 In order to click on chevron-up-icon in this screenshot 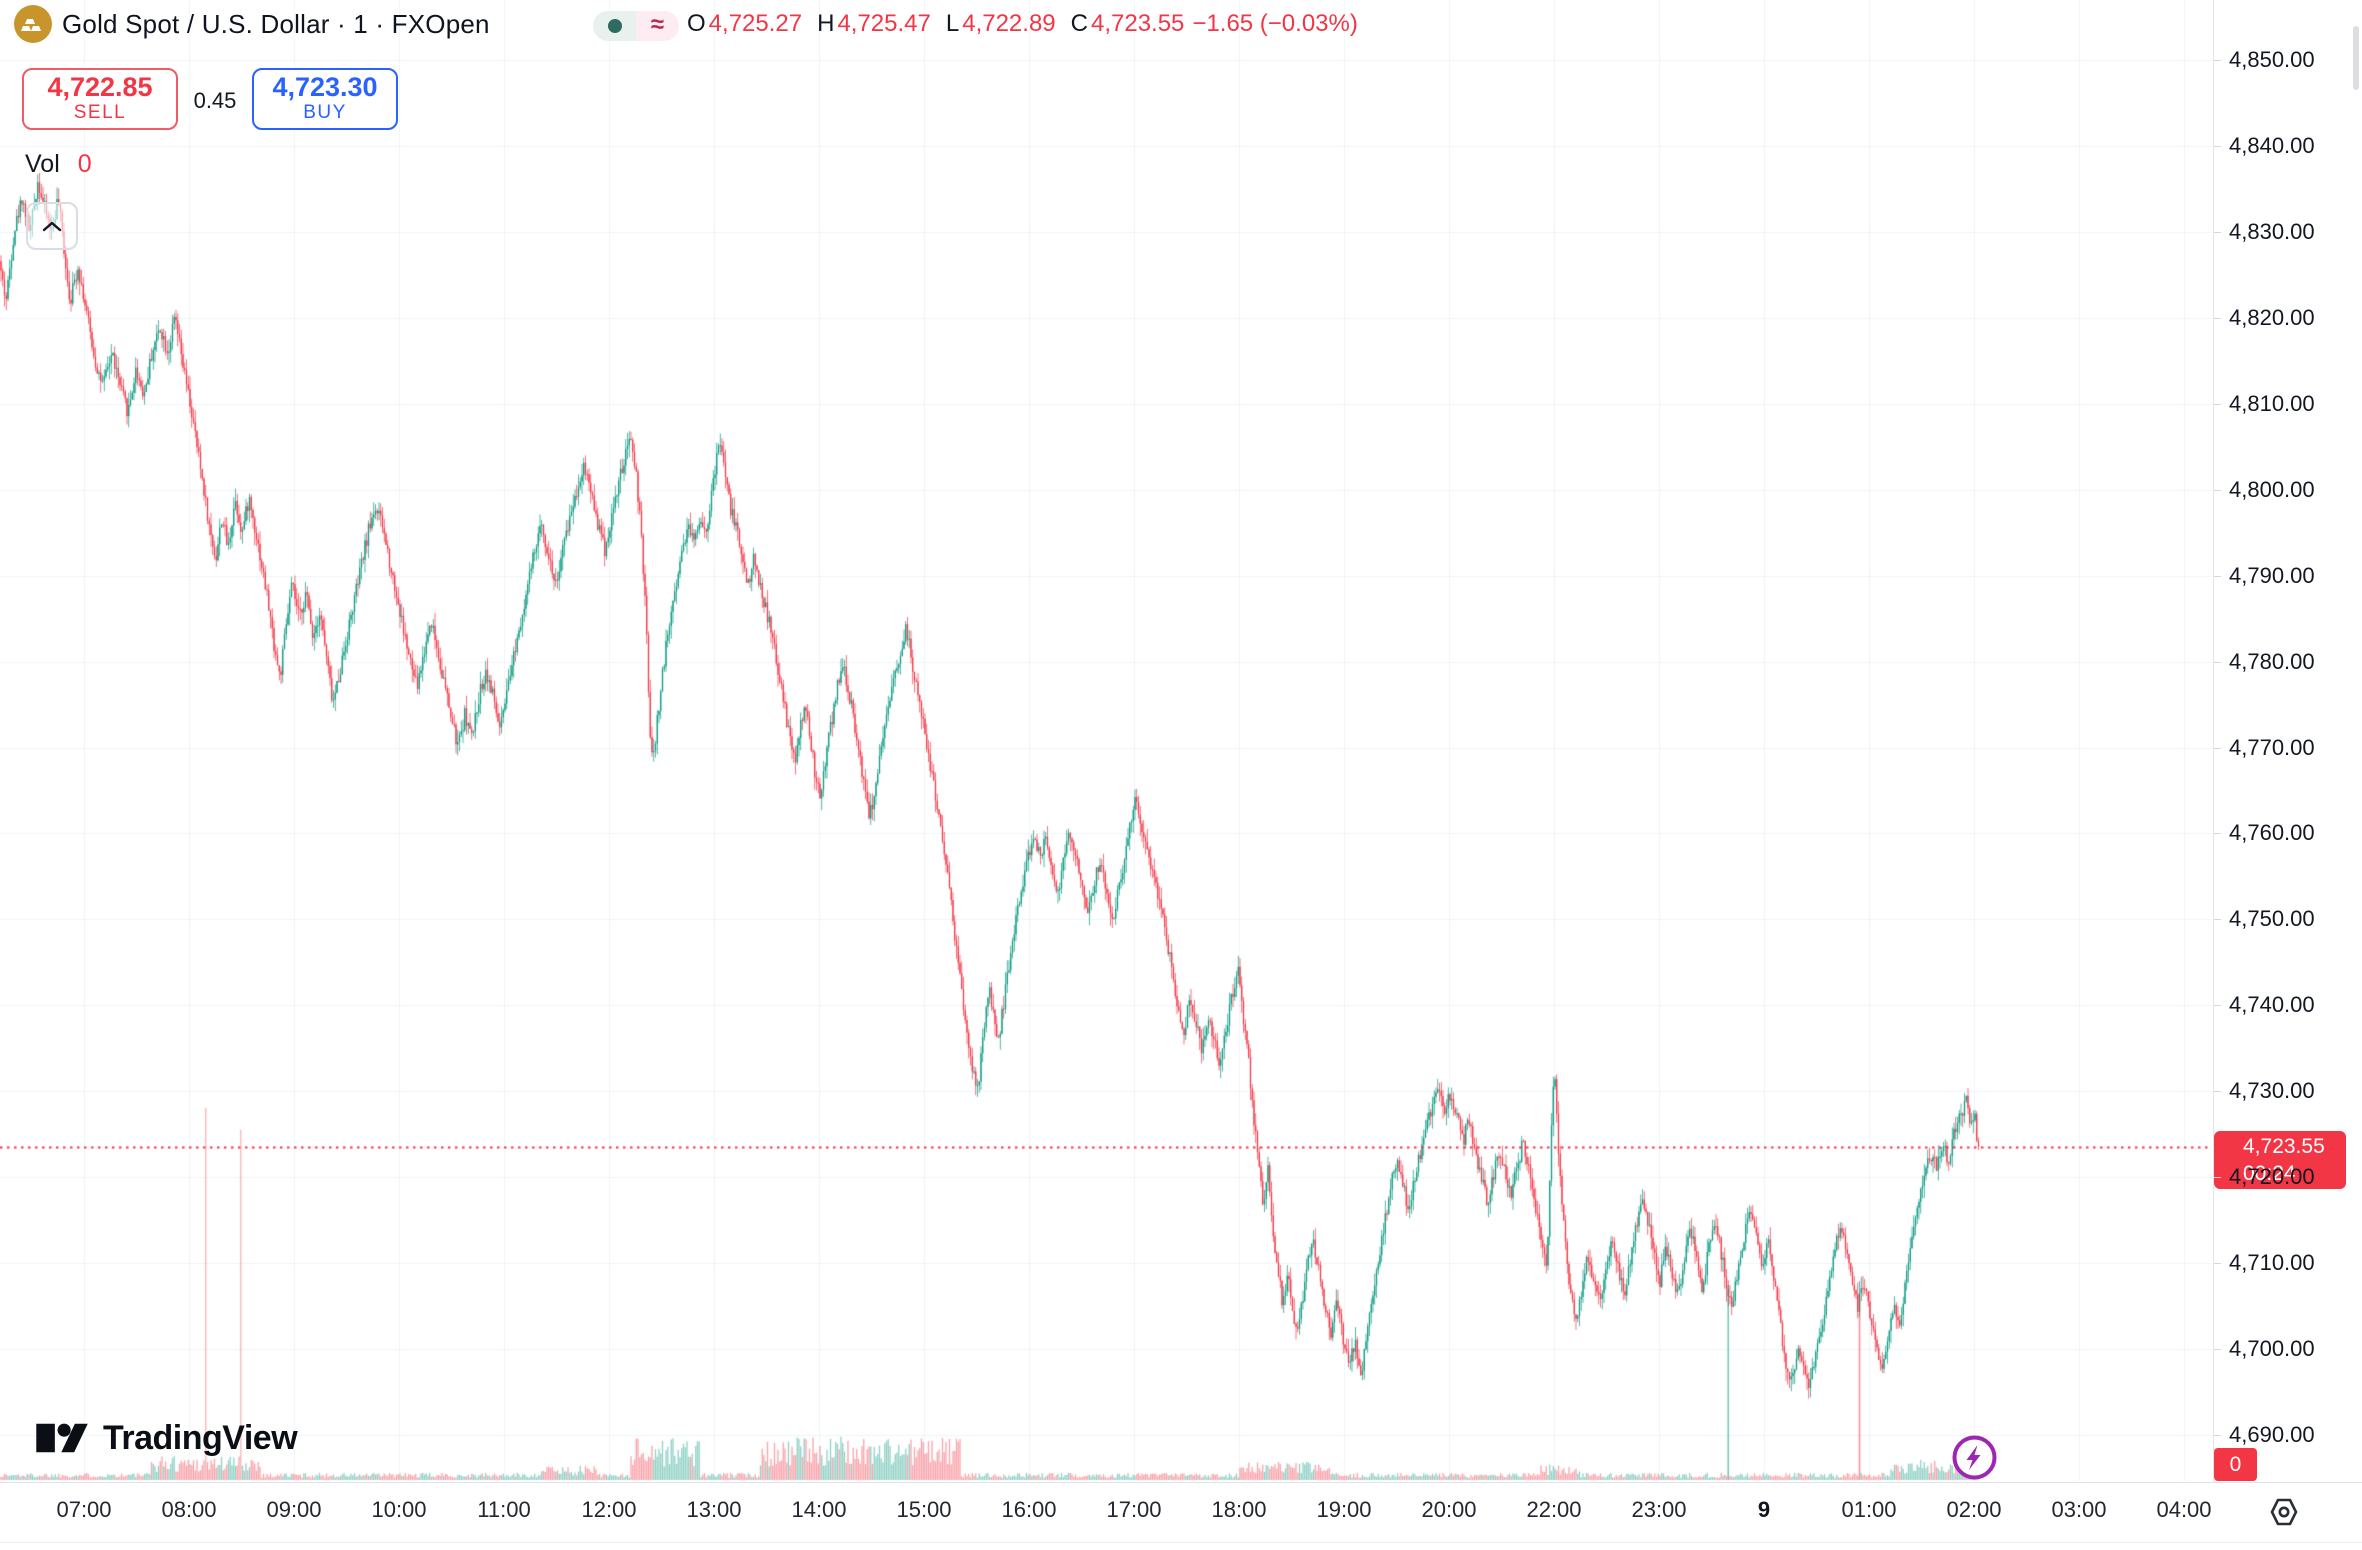, I will do `click(52, 226)`.